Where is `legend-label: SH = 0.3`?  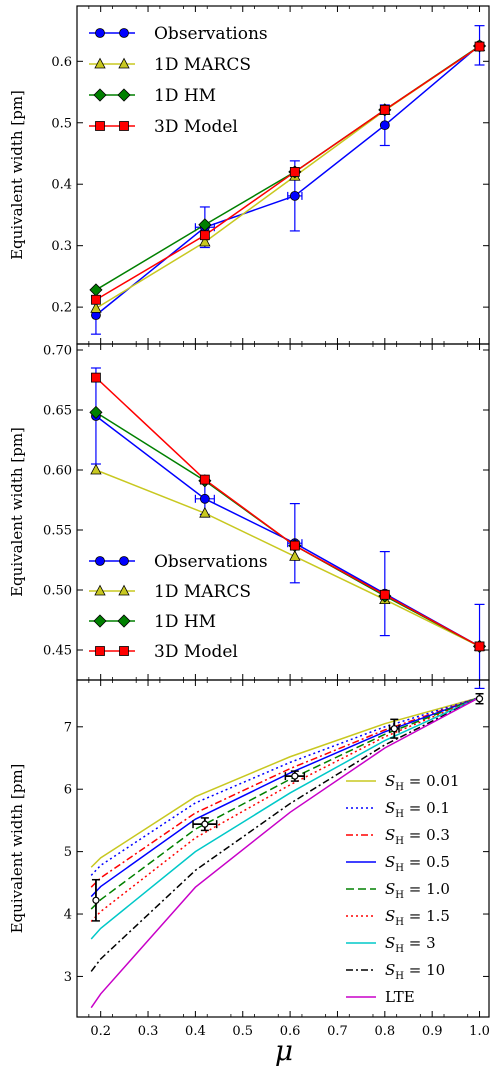 legend-label: SH = 0.3 is located at coordinates (417, 836).